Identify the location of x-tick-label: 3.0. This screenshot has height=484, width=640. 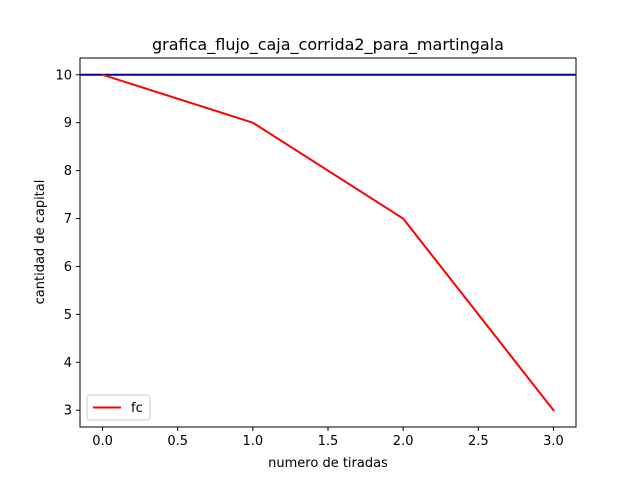
(553, 441).